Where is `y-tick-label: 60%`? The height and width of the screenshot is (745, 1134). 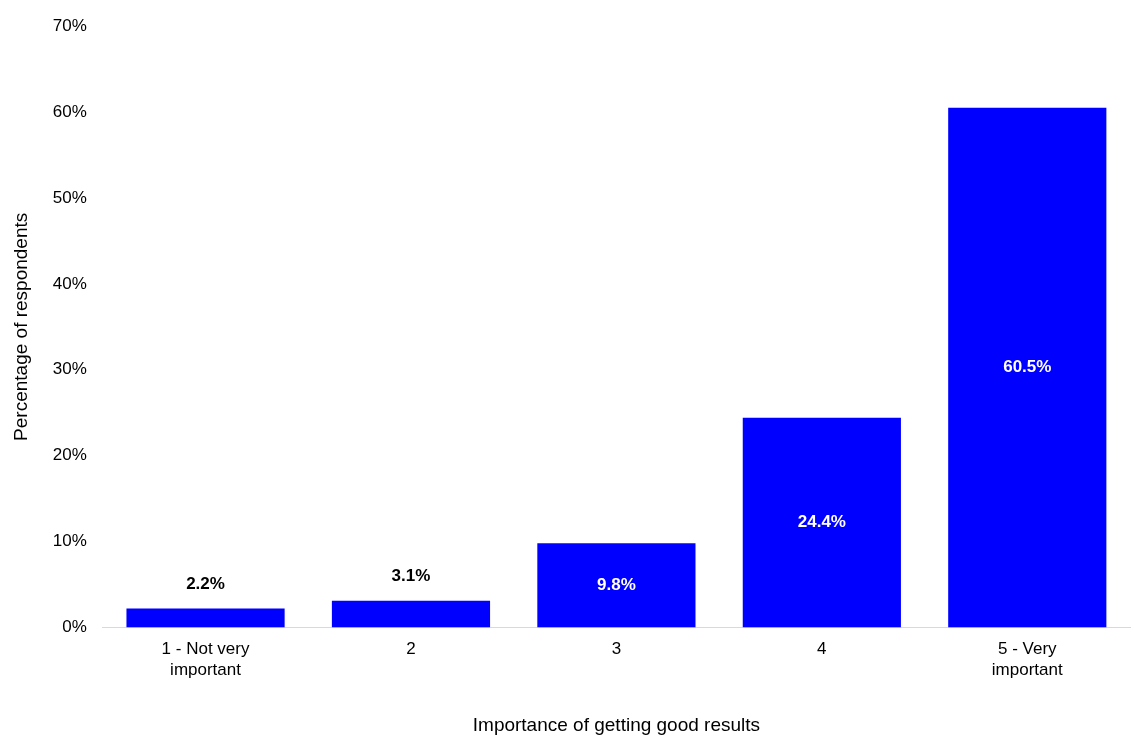
y-tick-label: 60% is located at coordinates (69, 111).